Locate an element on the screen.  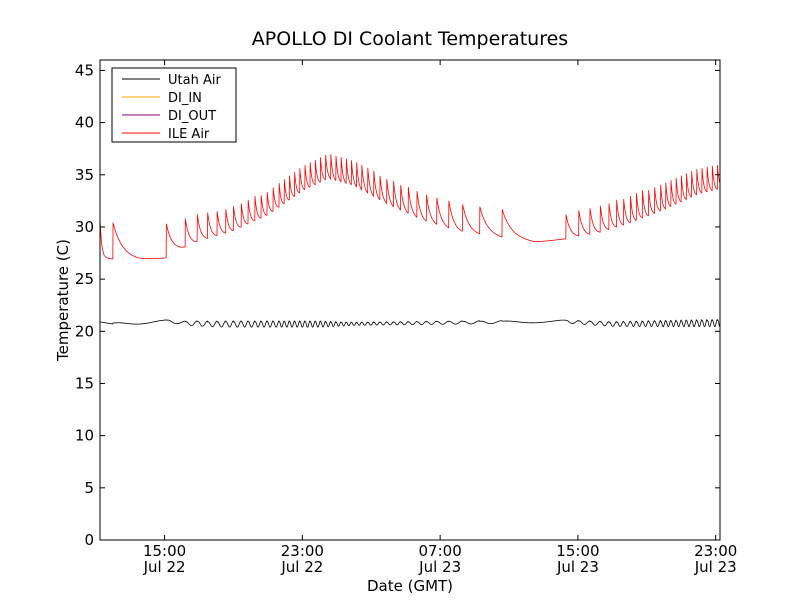
series-line-utah-air is located at coordinates (410, 323).